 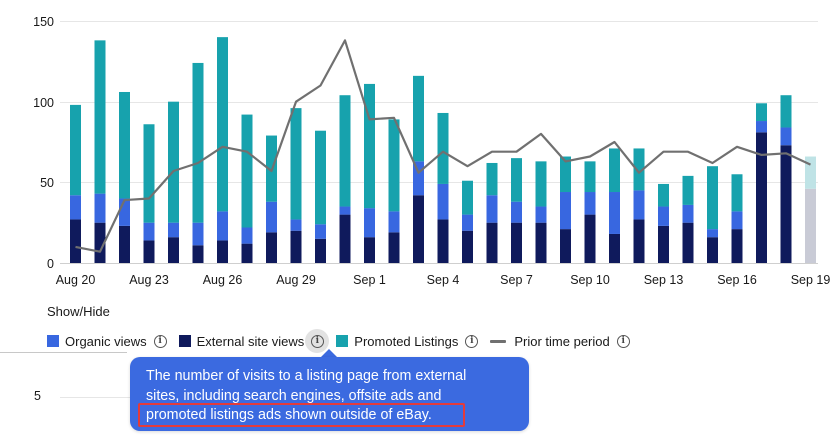 I want to click on legend-prior-time-period: Prior time period i, so click(x=560, y=341).